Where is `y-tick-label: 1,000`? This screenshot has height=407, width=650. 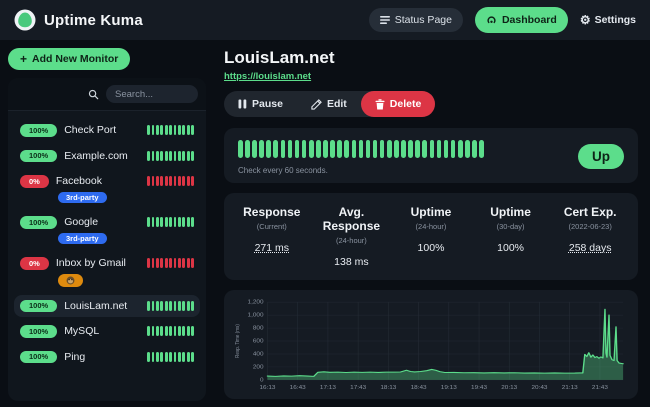
y-tick-label: 1,000 is located at coordinates (256, 315).